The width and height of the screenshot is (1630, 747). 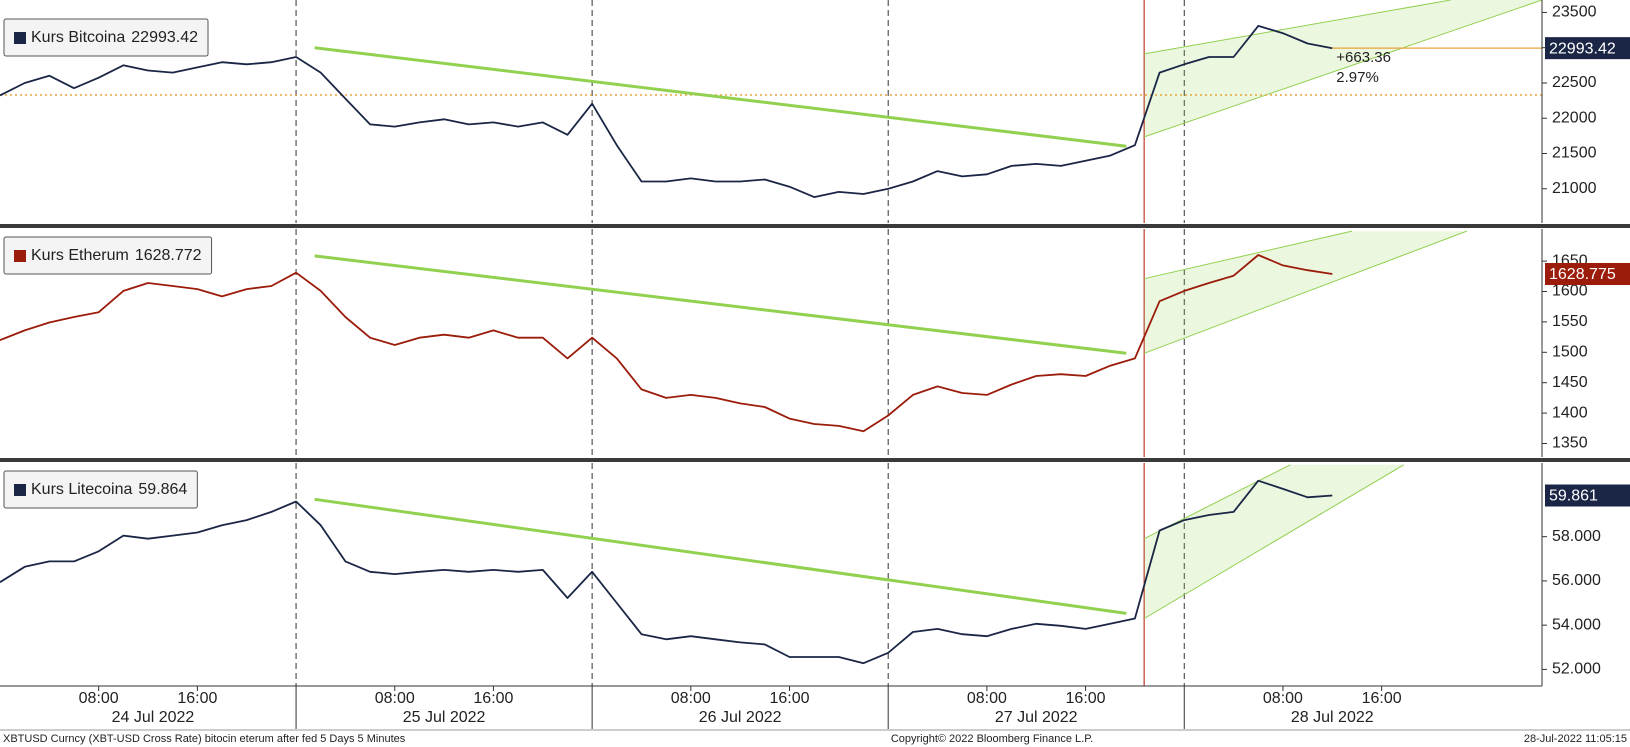 I want to click on y-tick-label: 21500, so click(x=1574, y=153).